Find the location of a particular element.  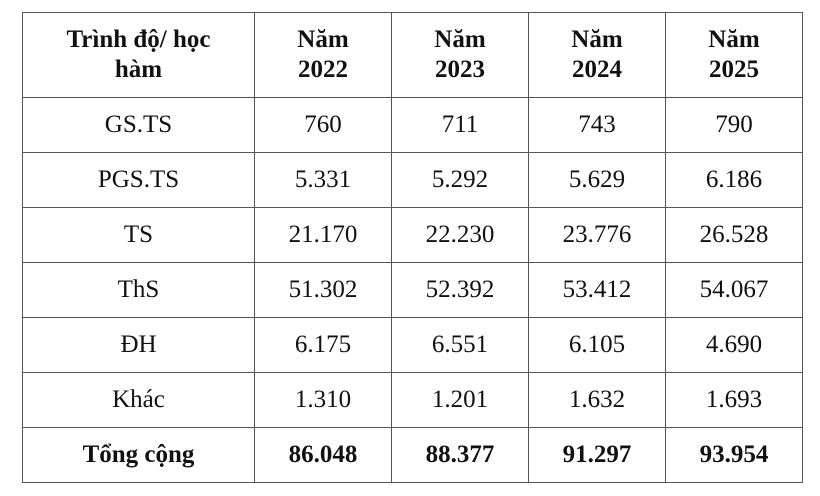

cell-value: 6.186 is located at coordinates (734, 180).